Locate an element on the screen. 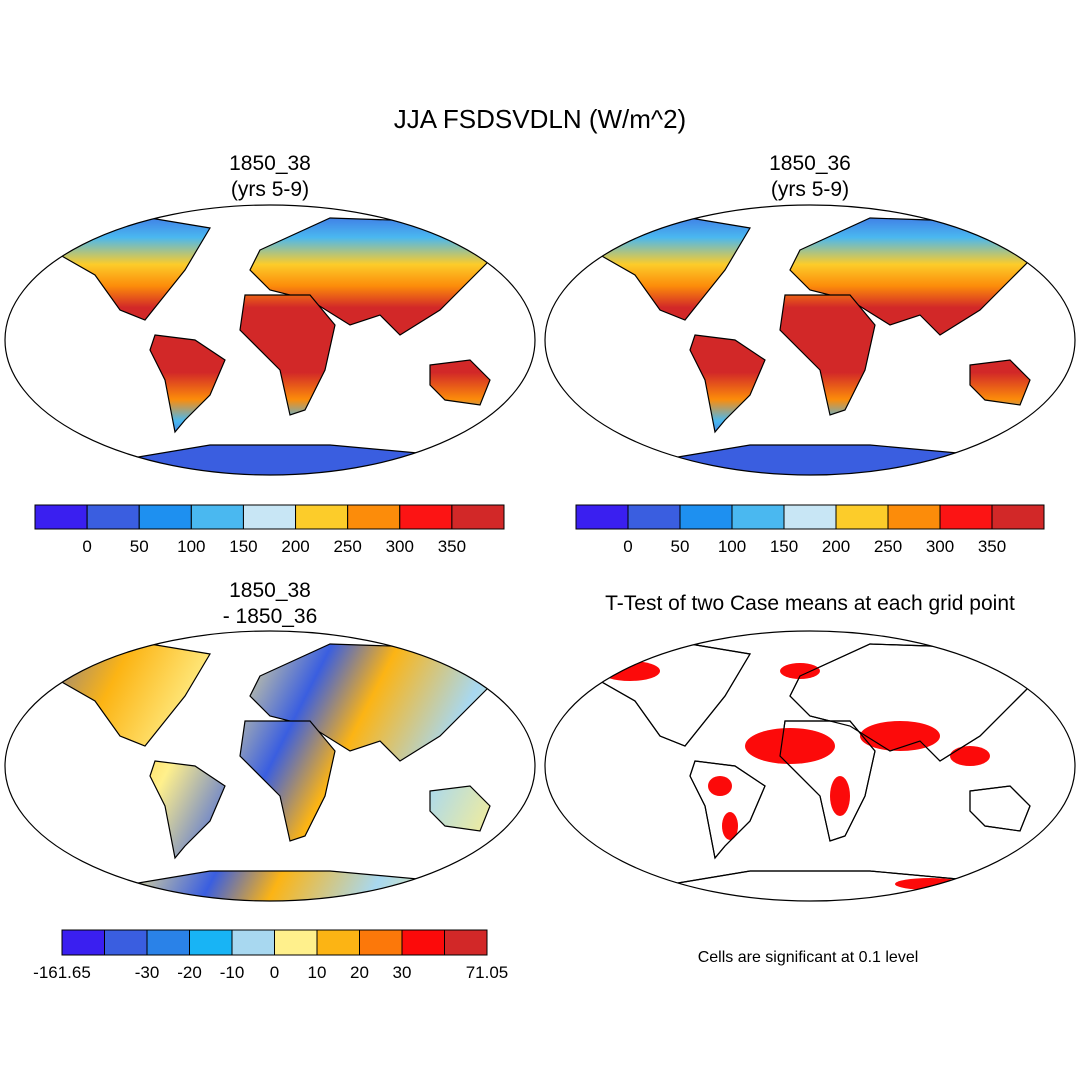 The height and width of the screenshot is (1085, 1080). colorbar-label: -30 is located at coordinates (147, 972).